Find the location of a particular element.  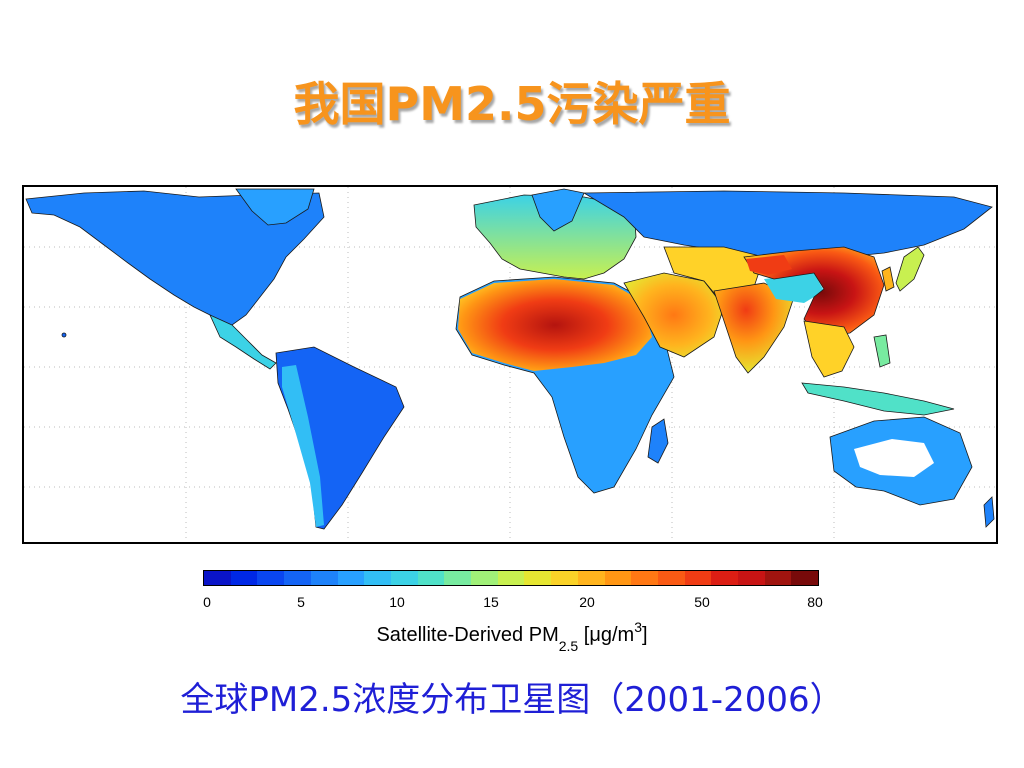

taklimakan is located at coordinates (769, 265).